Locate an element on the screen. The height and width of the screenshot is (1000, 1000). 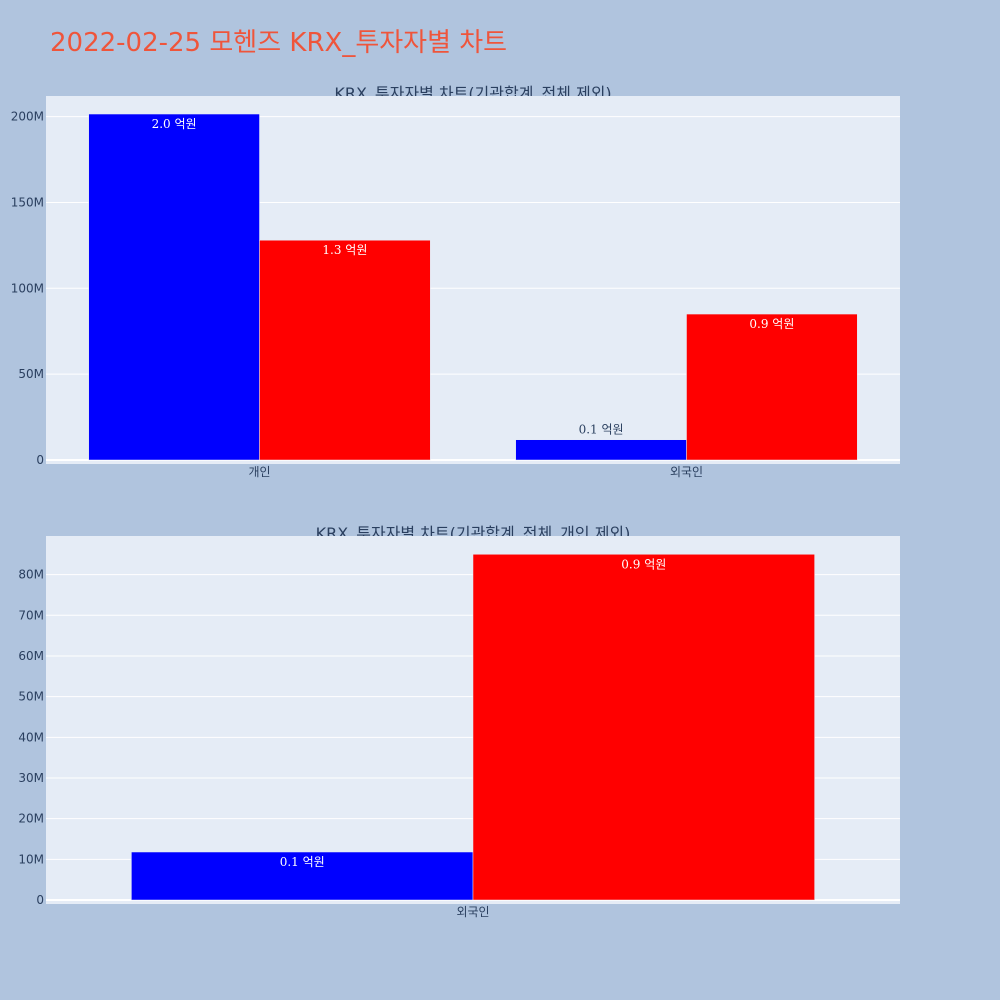
chart-2-y-tick-label: 80M is located at coordinates (31, 575).